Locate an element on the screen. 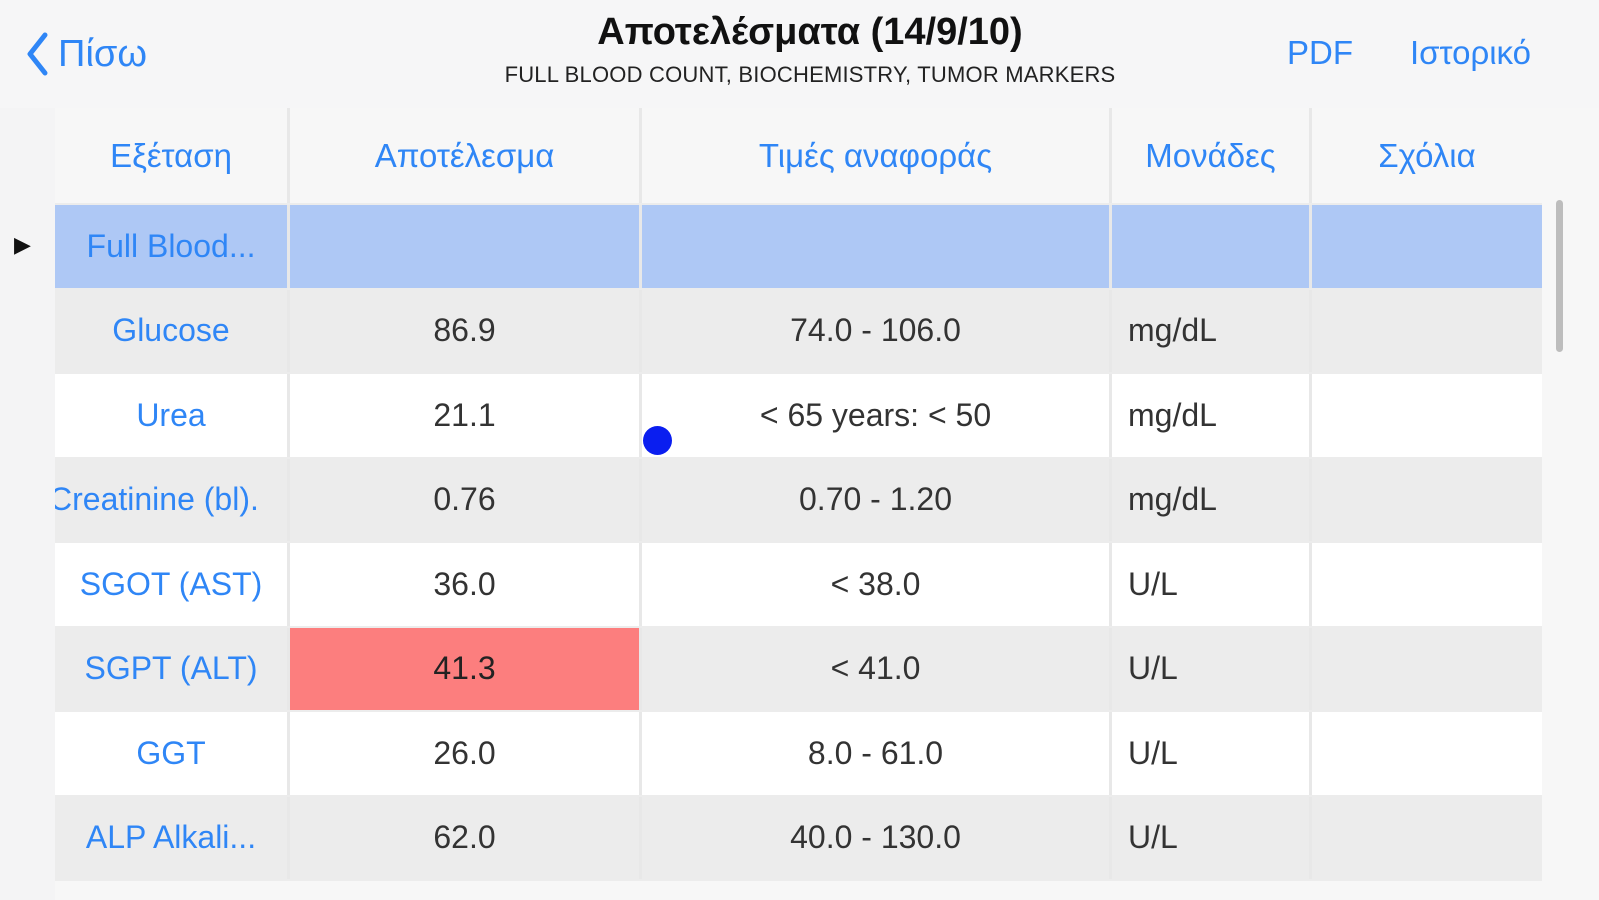 This screenshot has width=1599, height=900. vertical-scrollbar is located at coordinates (1559, 276).